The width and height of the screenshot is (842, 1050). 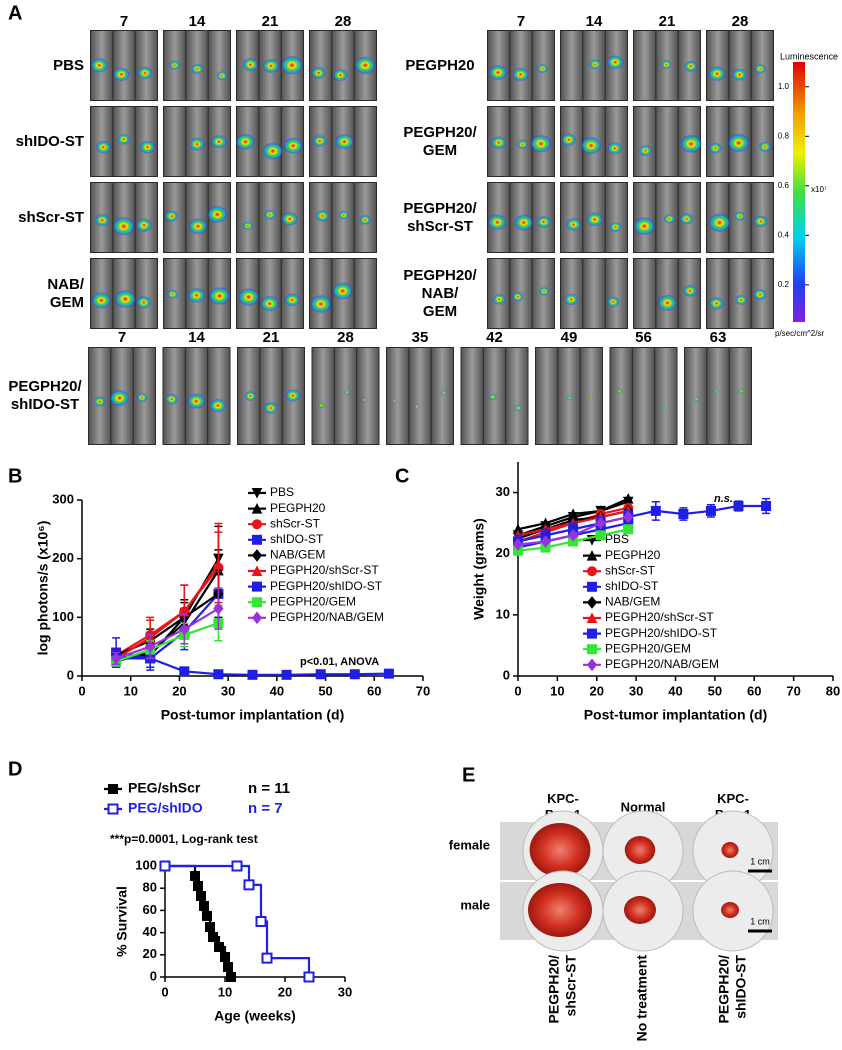 I want to click on y-tick-label: 60, so click(x=150, y=909).